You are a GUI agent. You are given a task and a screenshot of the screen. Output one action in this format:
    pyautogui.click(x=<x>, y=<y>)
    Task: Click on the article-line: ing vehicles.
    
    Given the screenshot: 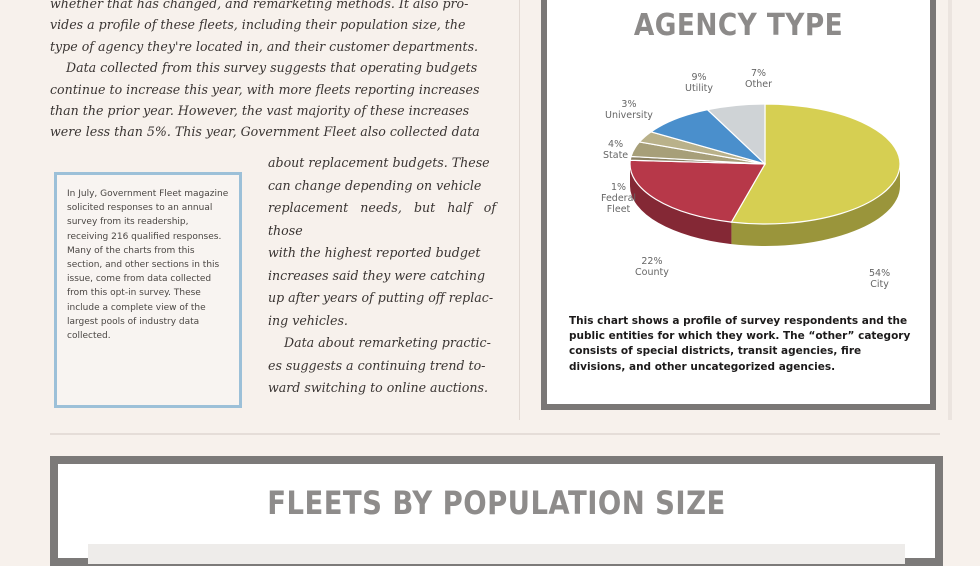 What is the action you would take?
    pyautogui.click(x=308, y=320)
    